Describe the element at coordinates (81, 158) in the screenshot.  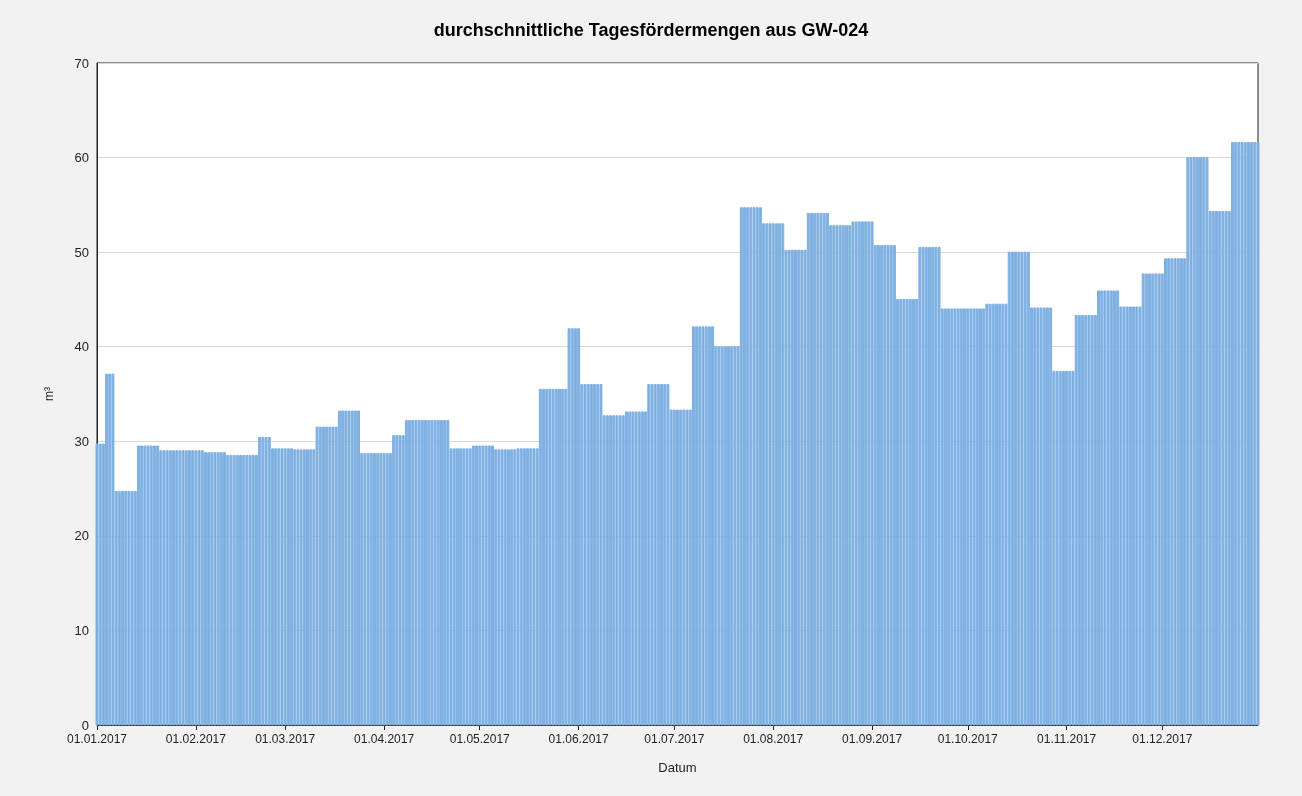
I see `y-tick-label: 60` at that location.